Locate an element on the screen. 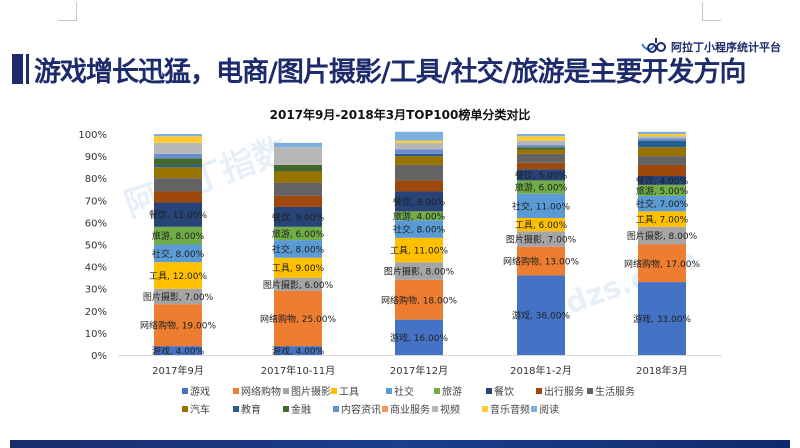 Image resolution: width=800 pixels, height=448 pixels. data-label: 网络购物, 19.00% is located at coordinates (178, 326).